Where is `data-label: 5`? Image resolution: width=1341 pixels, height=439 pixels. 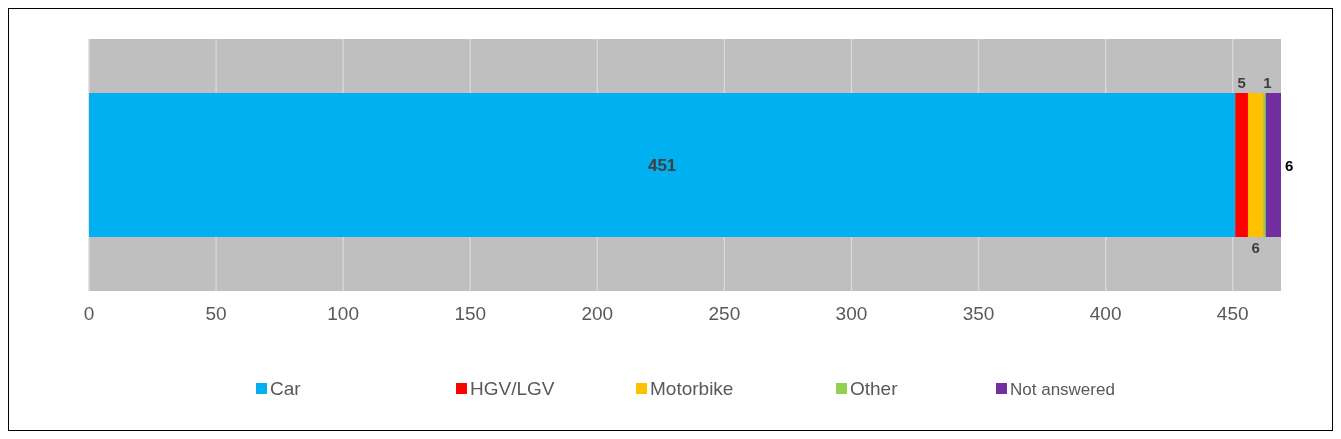
data-label: 5 is located at coordinates (1241, 82).